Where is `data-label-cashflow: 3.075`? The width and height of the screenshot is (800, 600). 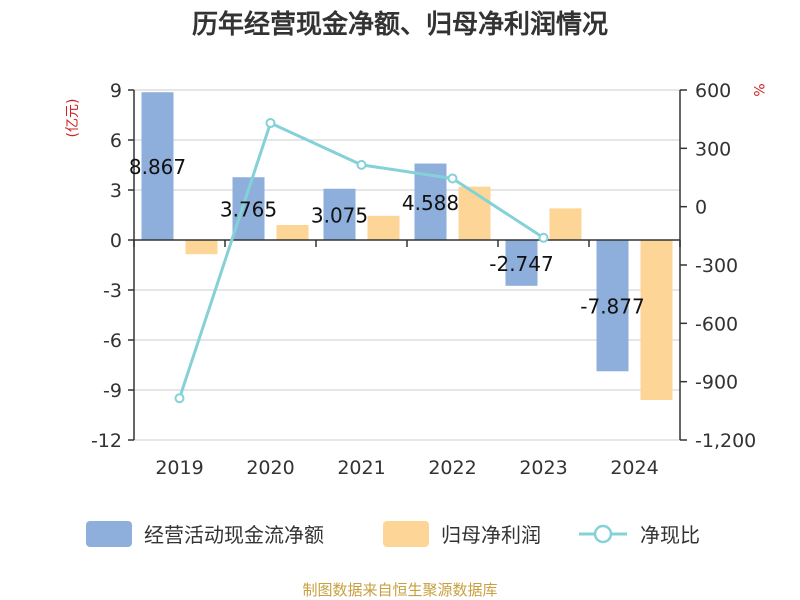 data-label-cashflow: 3.075 is located at coordinates (339, 215).